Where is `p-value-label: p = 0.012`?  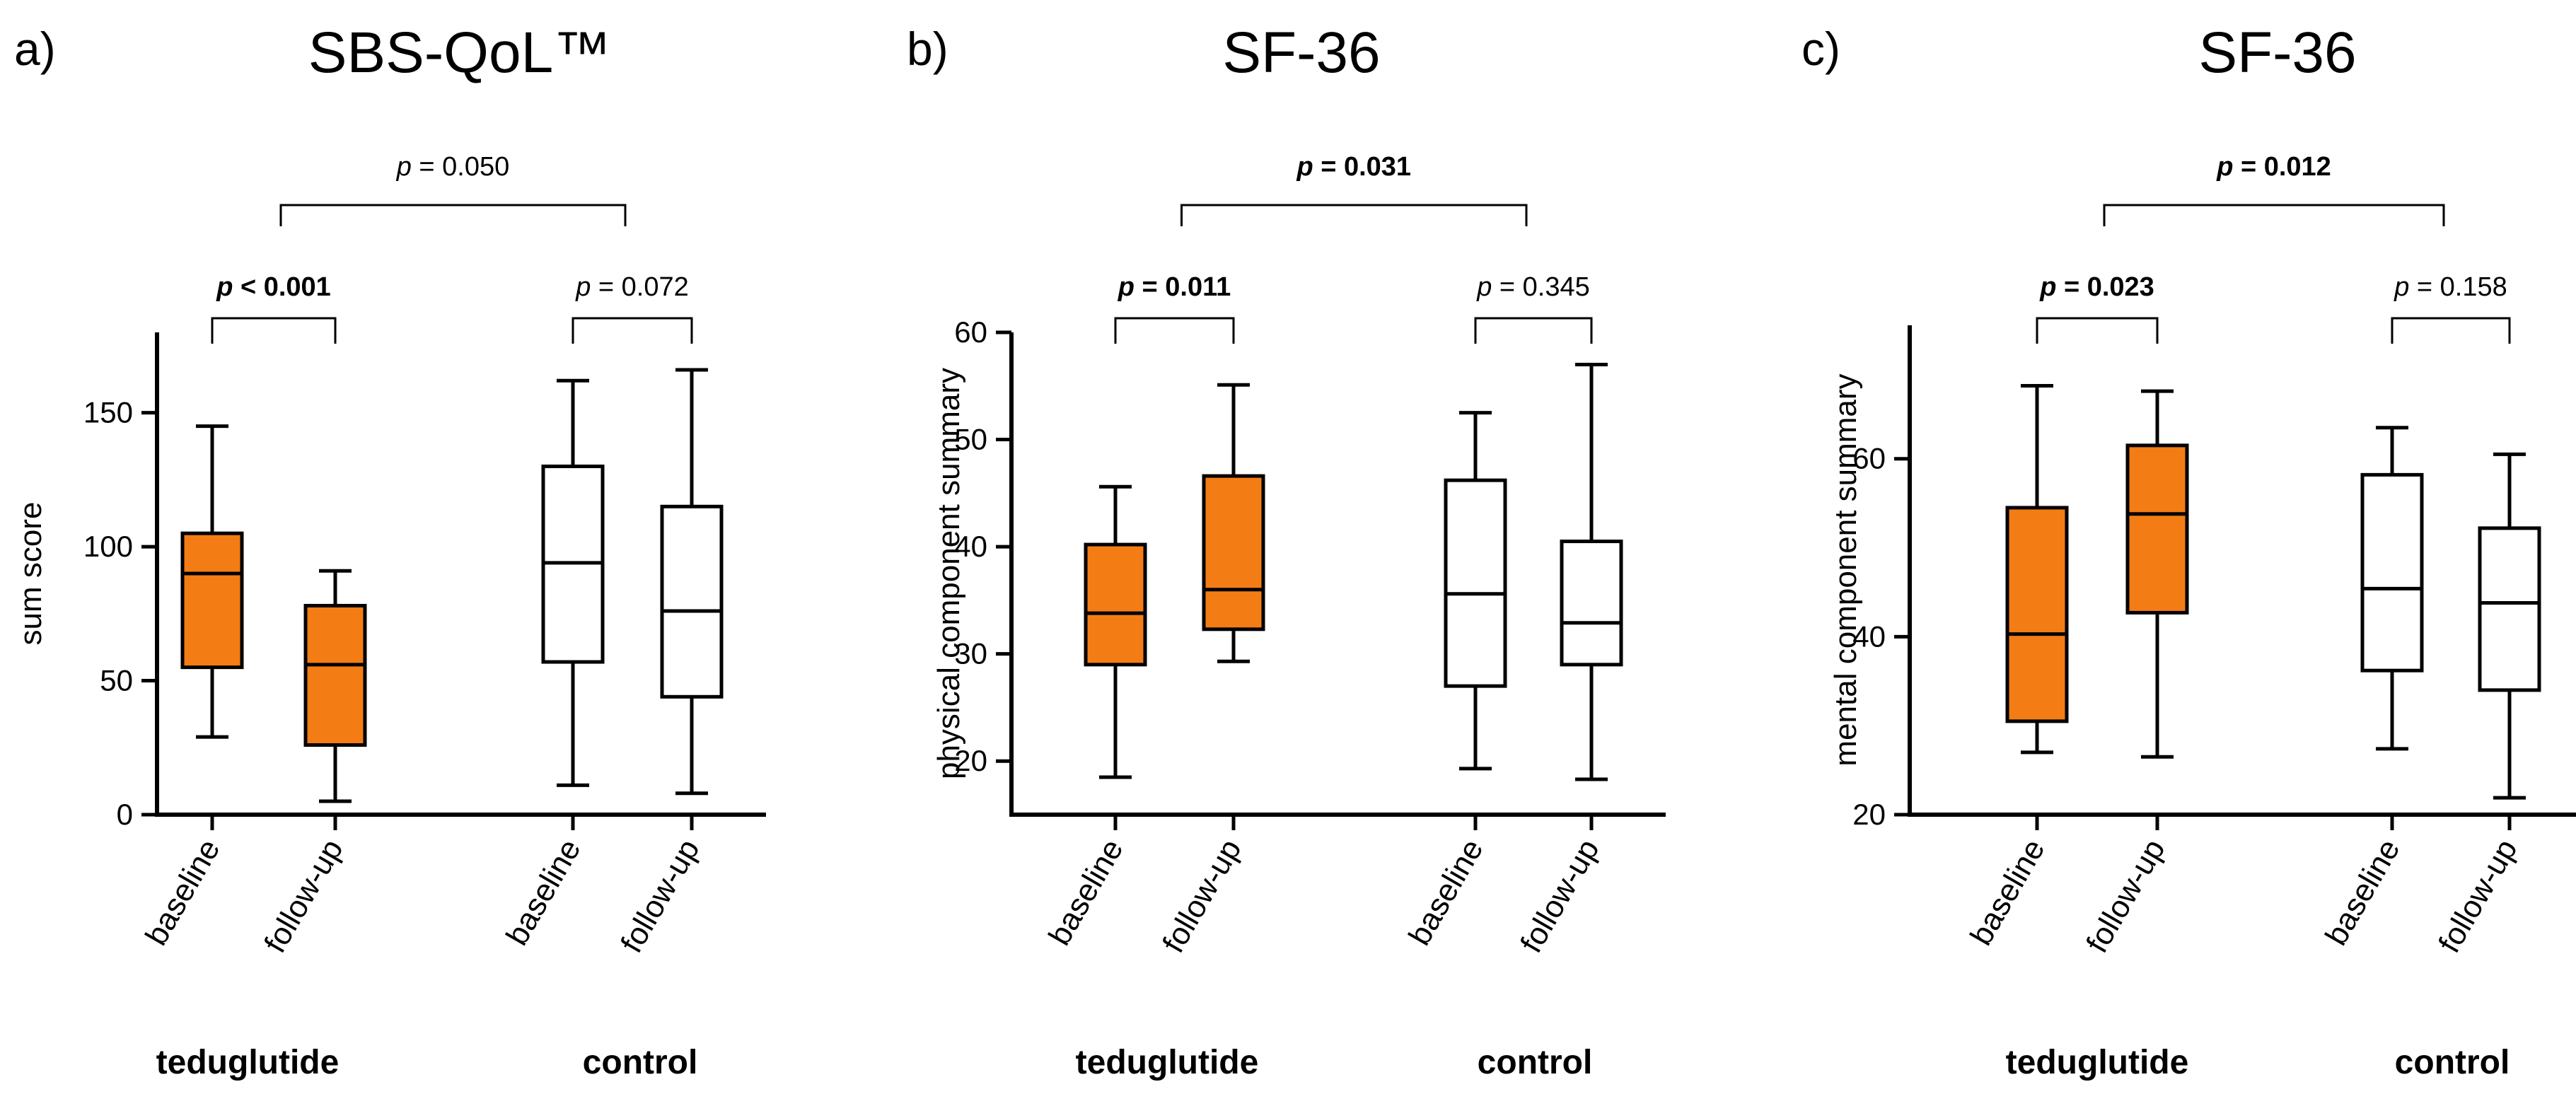
p-value-label: p = 0.012 is located at coordinates (2273, 167).